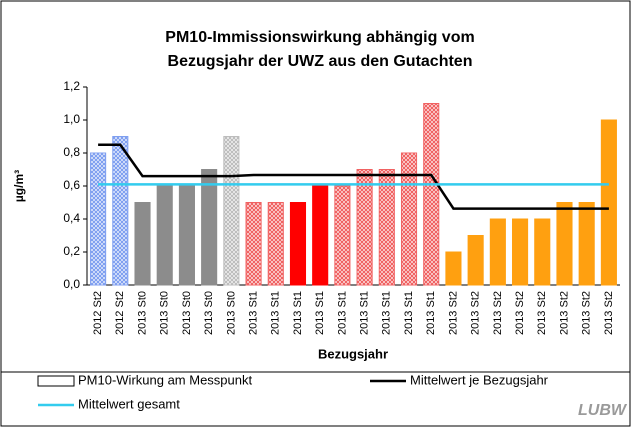 Image resolution: width=631 pixels, height=432 pixels. What do you see at coordinates (71, 86) in the screenshot?
I see `y-tick-label: 1,2` at bounding box center [71, 86].